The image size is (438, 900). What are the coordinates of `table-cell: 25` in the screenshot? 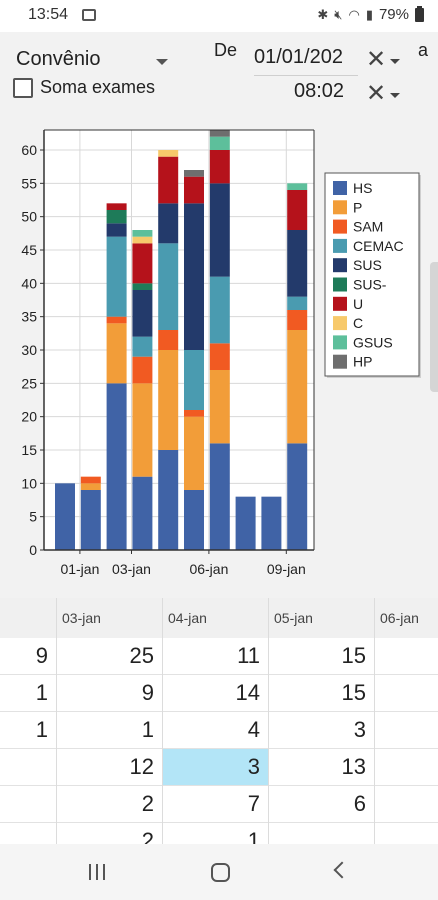 It's located at (141, 655).